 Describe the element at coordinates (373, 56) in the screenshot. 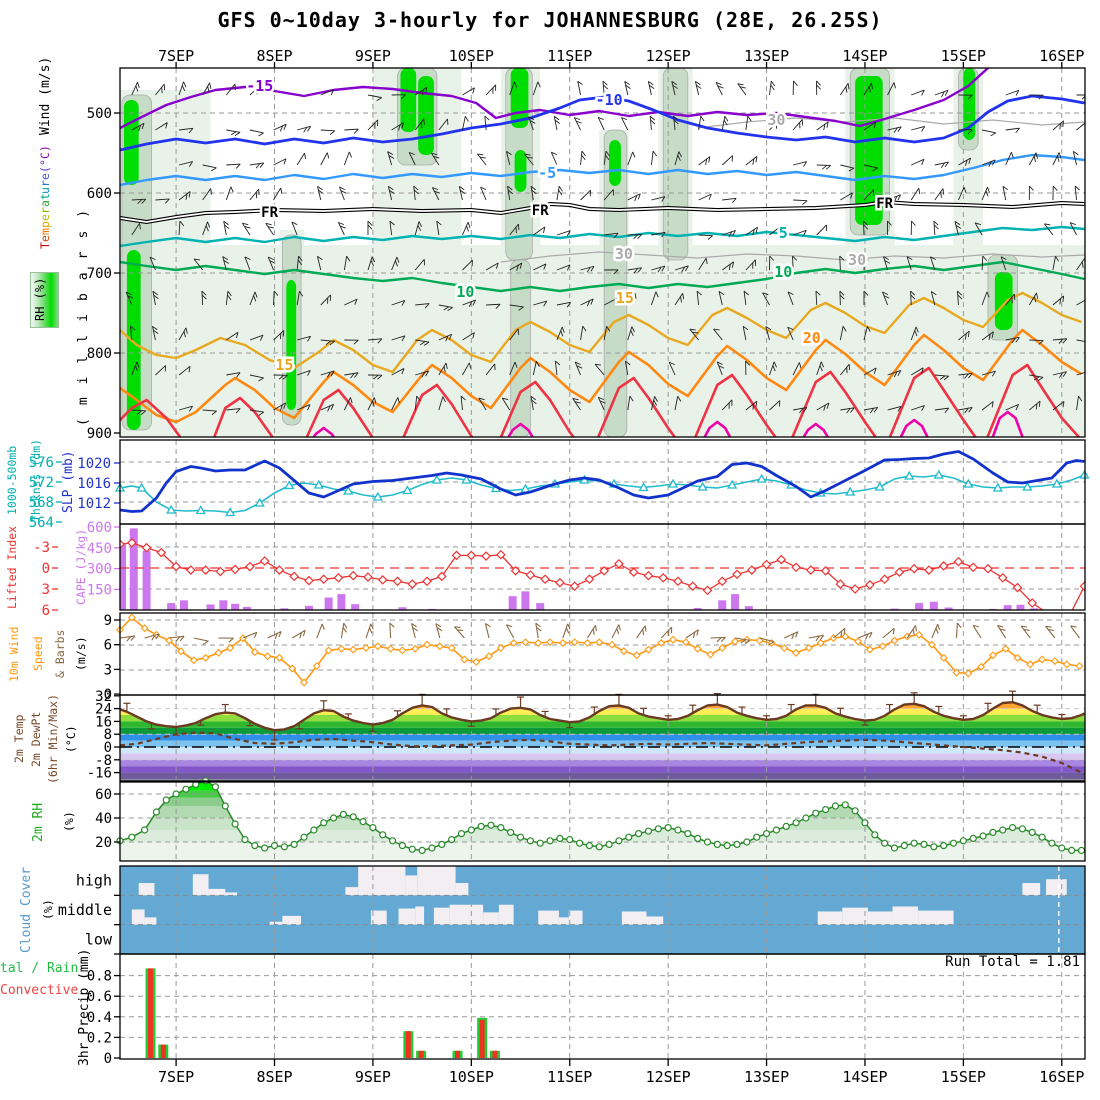

I see `date-label-top: 9SEP` at that location.